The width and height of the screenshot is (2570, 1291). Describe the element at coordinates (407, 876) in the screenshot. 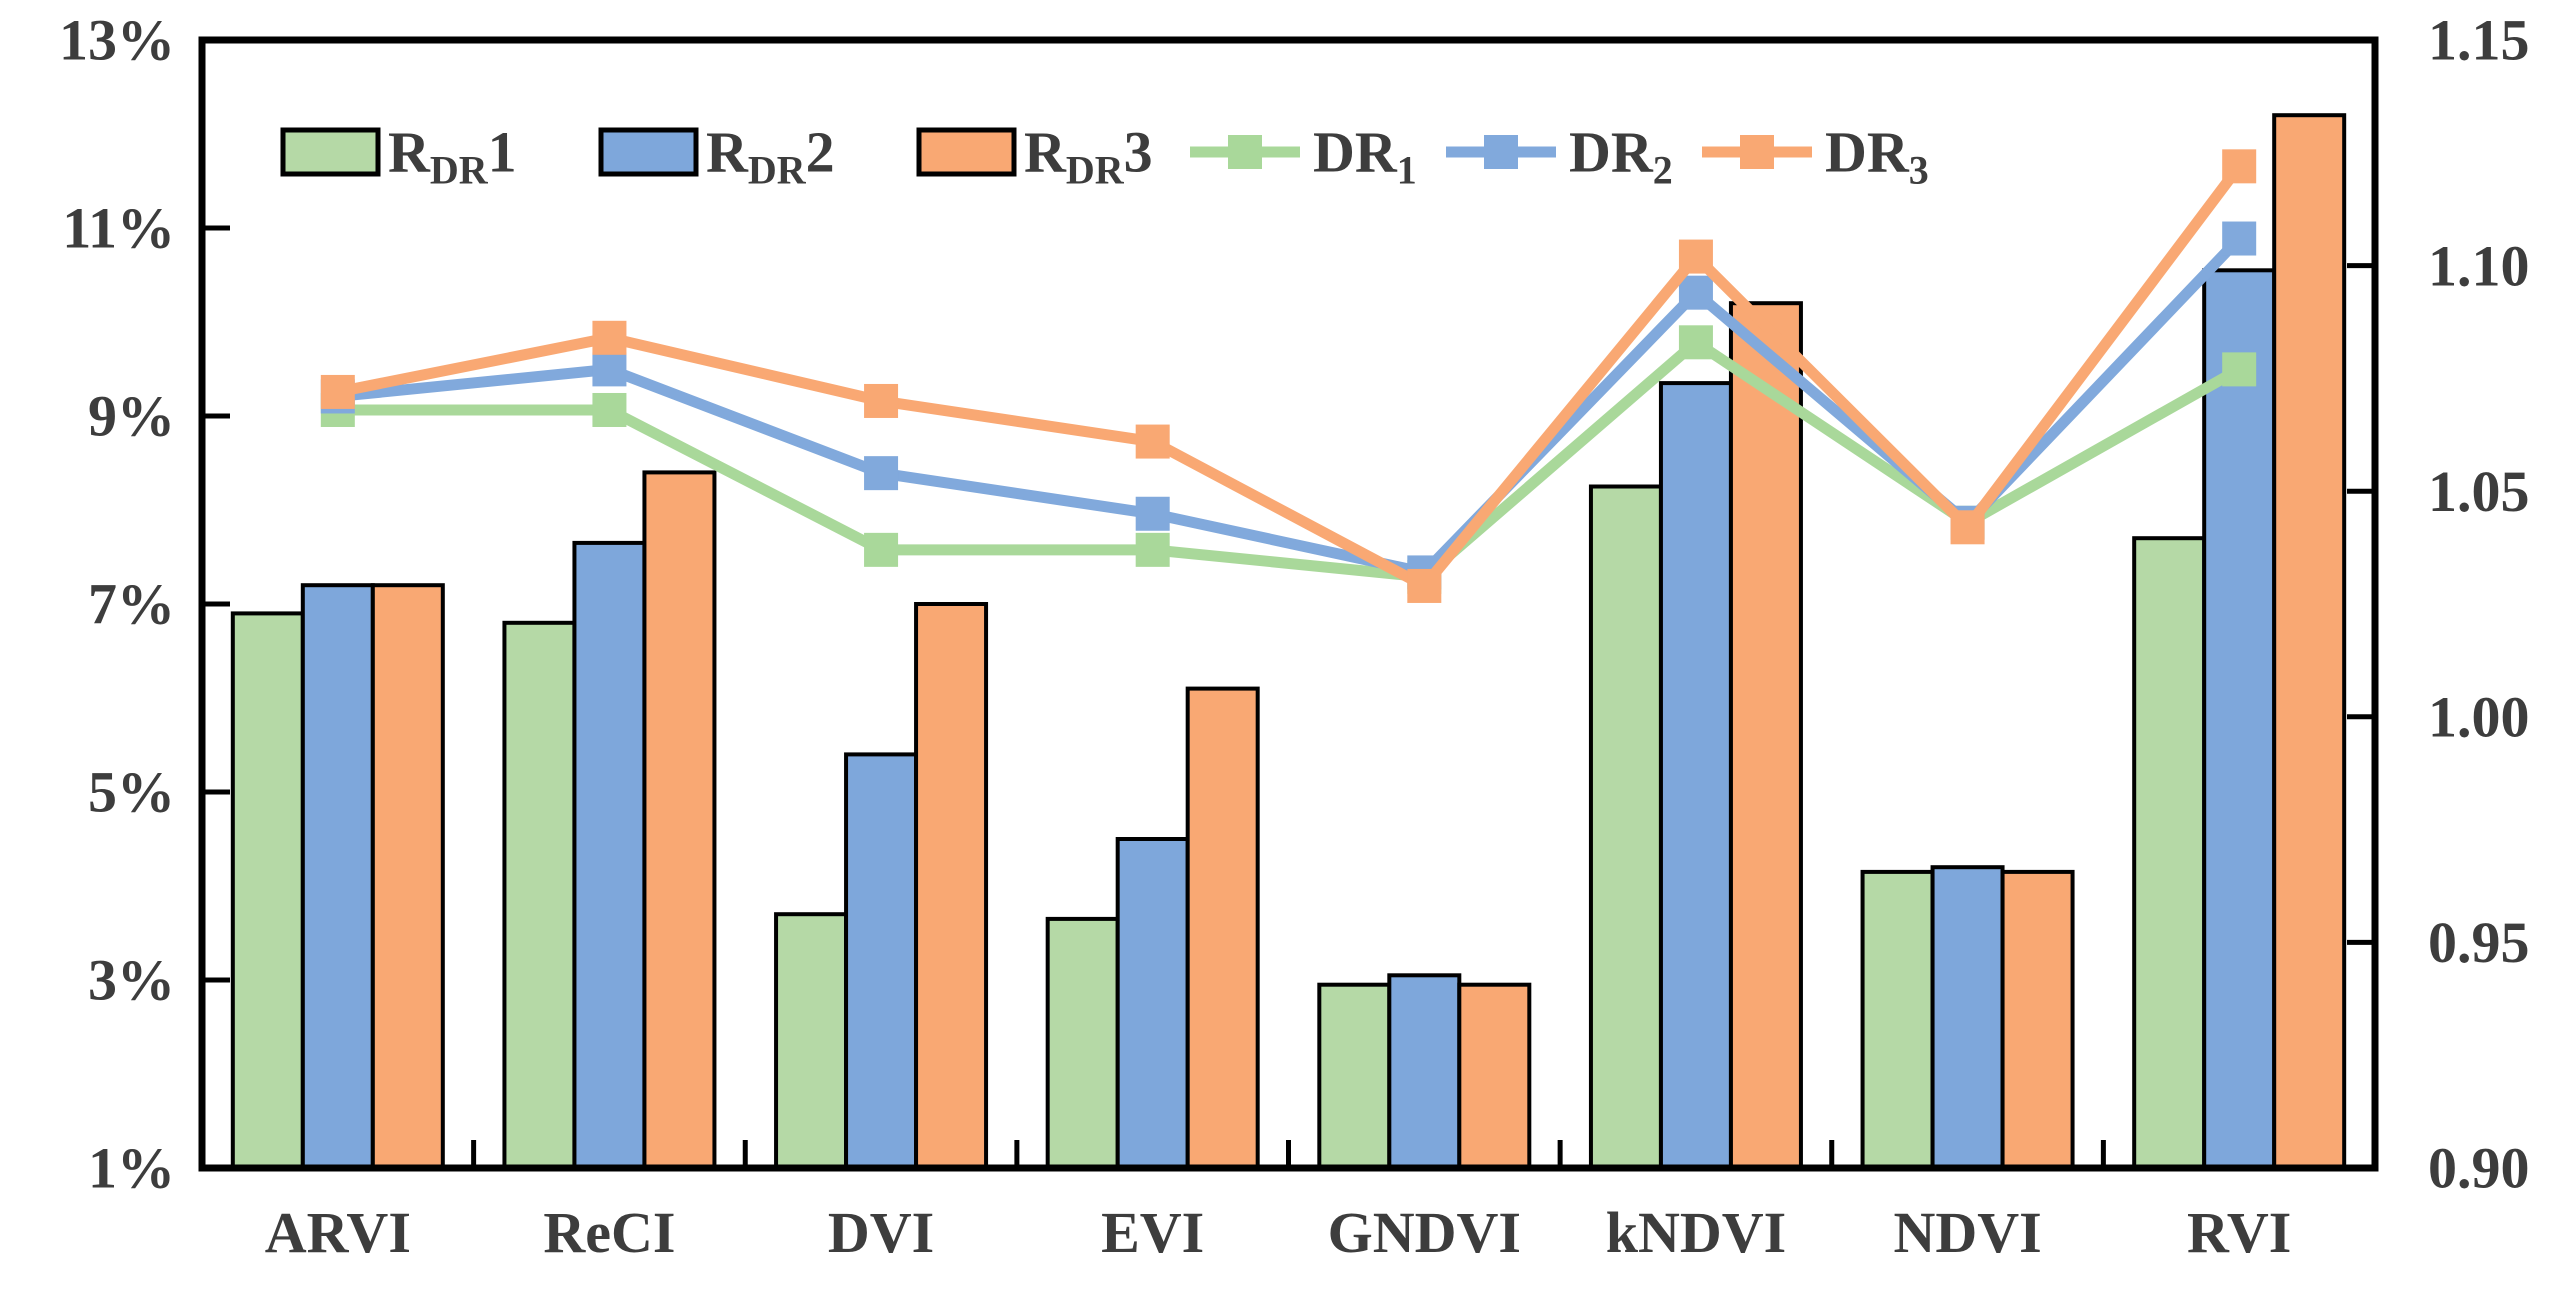

I see `bar-ARVI-RDR3` at that location.